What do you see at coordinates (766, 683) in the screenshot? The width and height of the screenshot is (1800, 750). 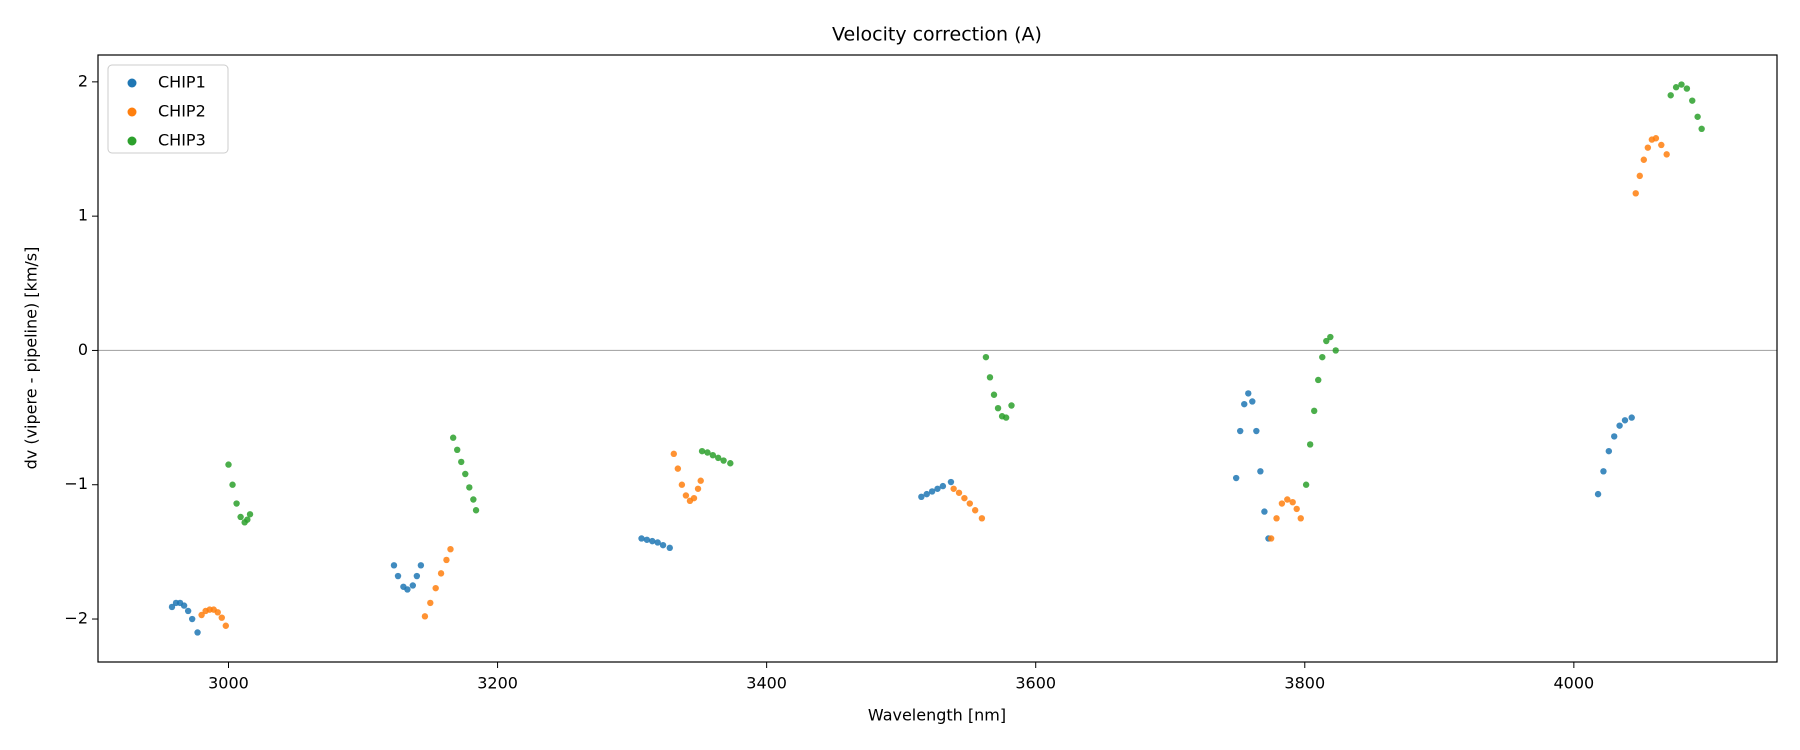 I see `x-tick-label: 3400` at bounding box center [766, 683].